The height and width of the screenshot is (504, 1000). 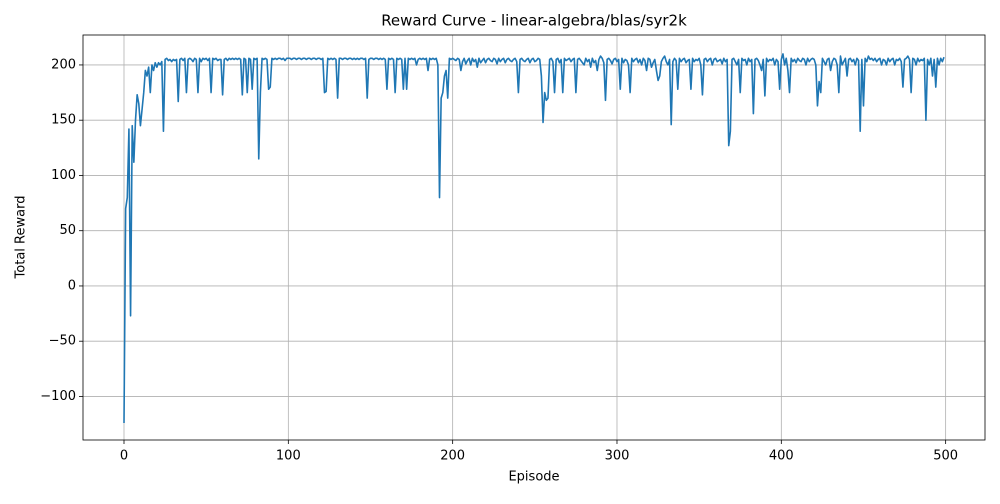 I want to click on y-tick-label: −50, so click(x=62, y=341).